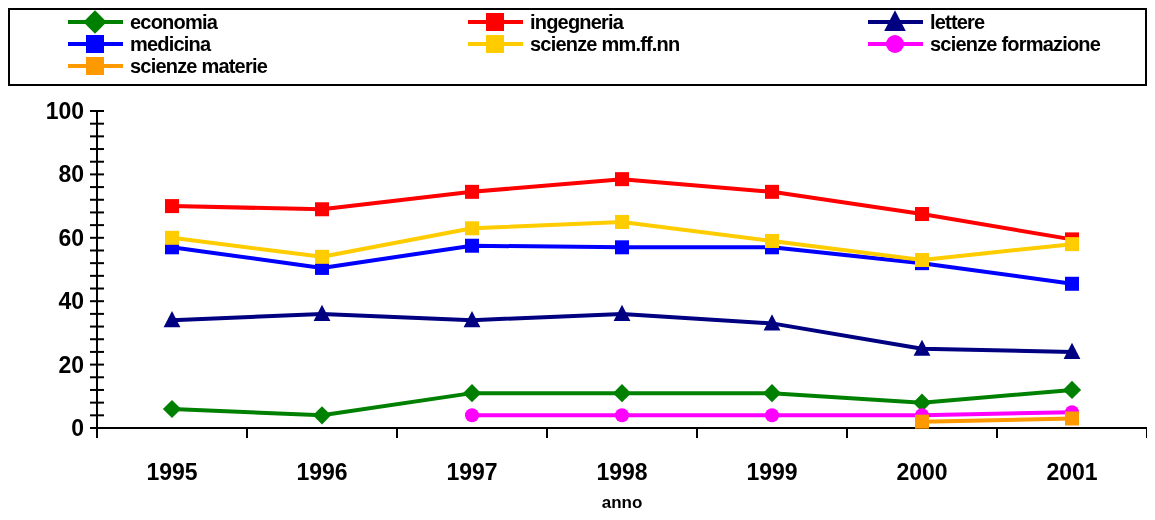 The width and height of the screenshot is (1155, 520). What do you see at coordinates (622, 472) in the screenshot?
I see `x-tick-label: 1998` at bounding box center [622, 472].